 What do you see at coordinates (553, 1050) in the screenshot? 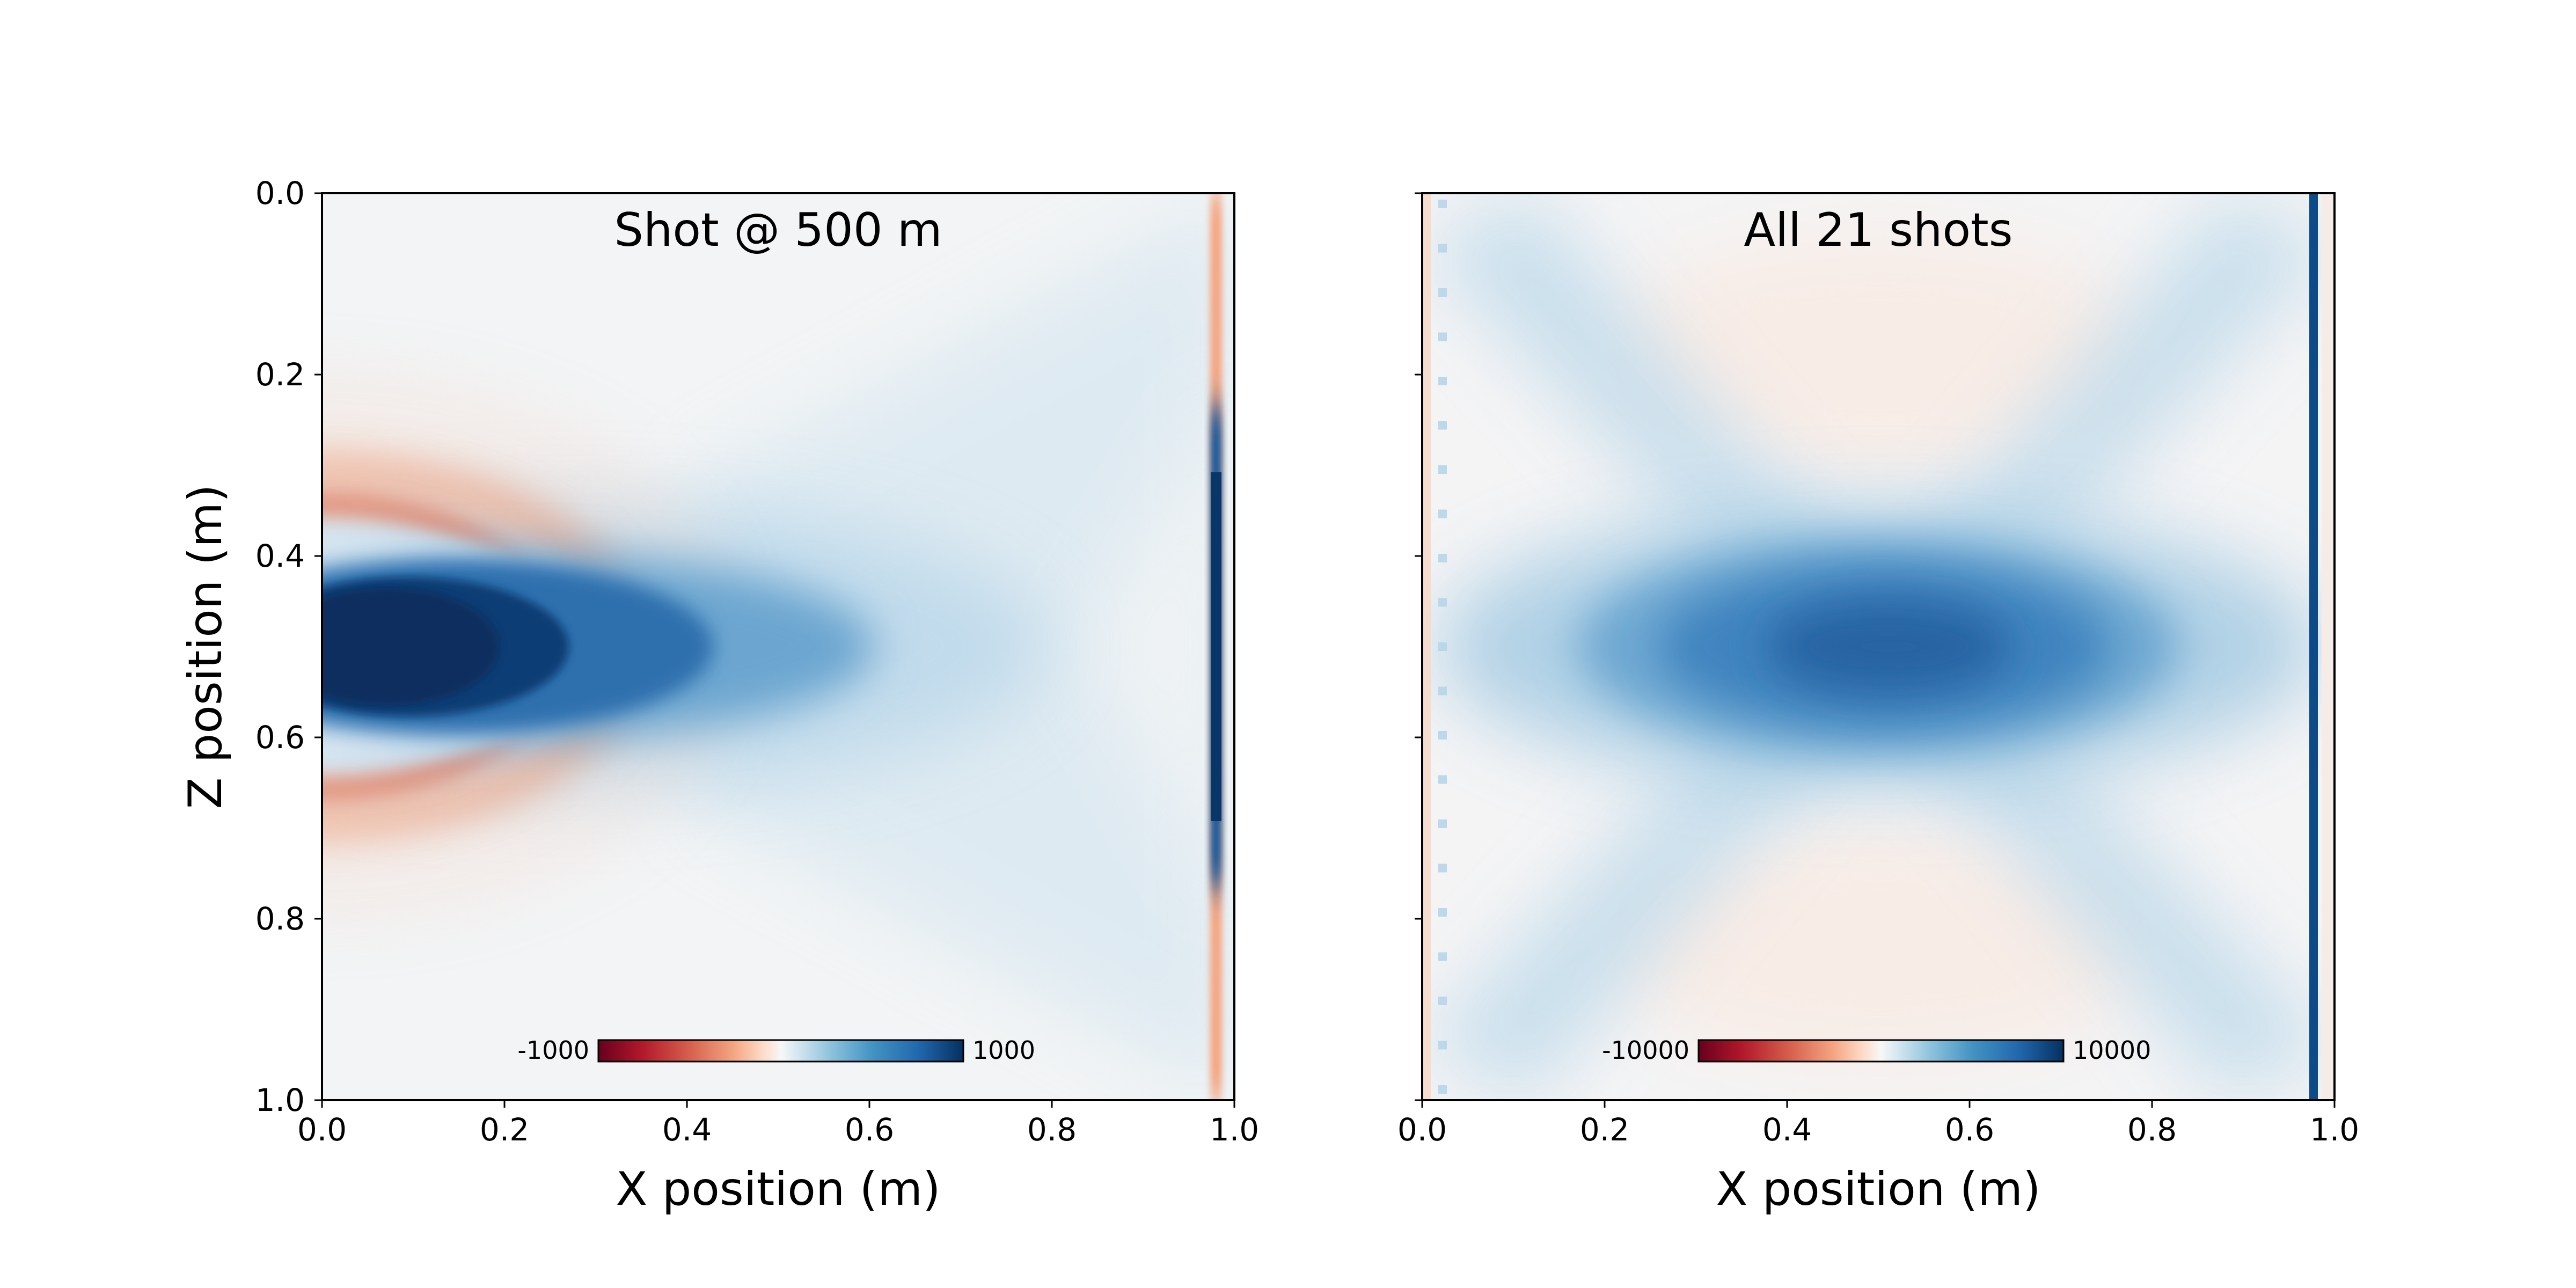
I see `colorbar-shot-min-label: -1000` at bounding box center [553, 1050].